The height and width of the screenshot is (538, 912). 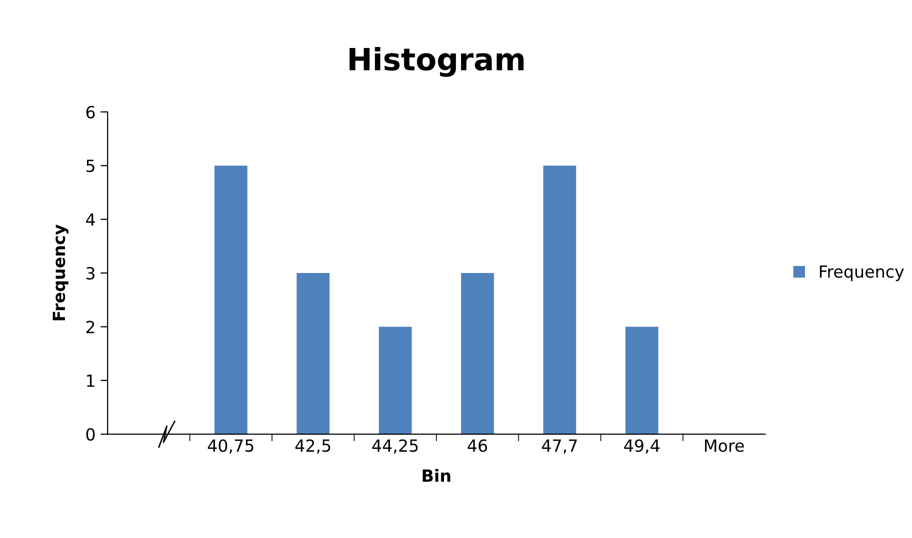 I want to click on x-tick-label: 42,5, so click(x=312, y=446).